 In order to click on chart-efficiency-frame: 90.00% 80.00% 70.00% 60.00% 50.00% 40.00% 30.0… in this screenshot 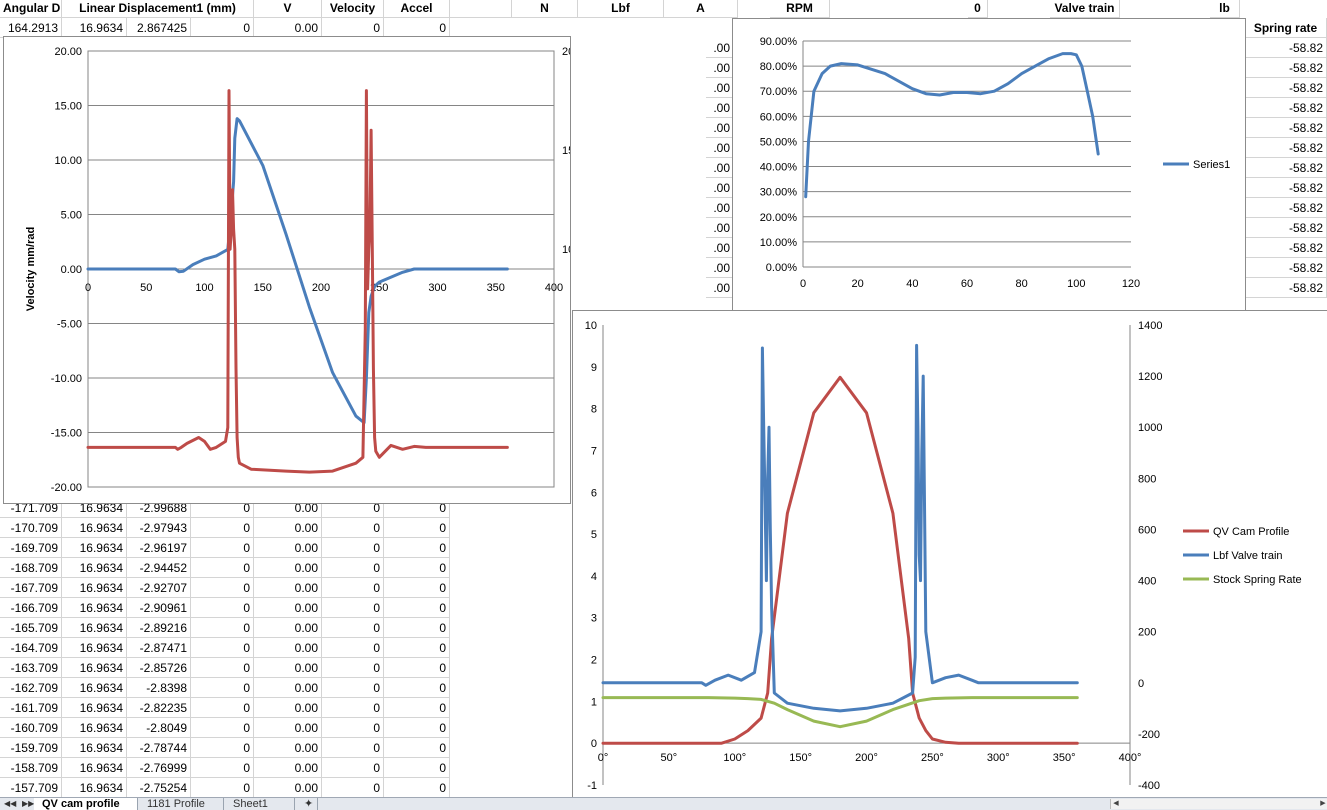, I will do `click(989, 164)`.